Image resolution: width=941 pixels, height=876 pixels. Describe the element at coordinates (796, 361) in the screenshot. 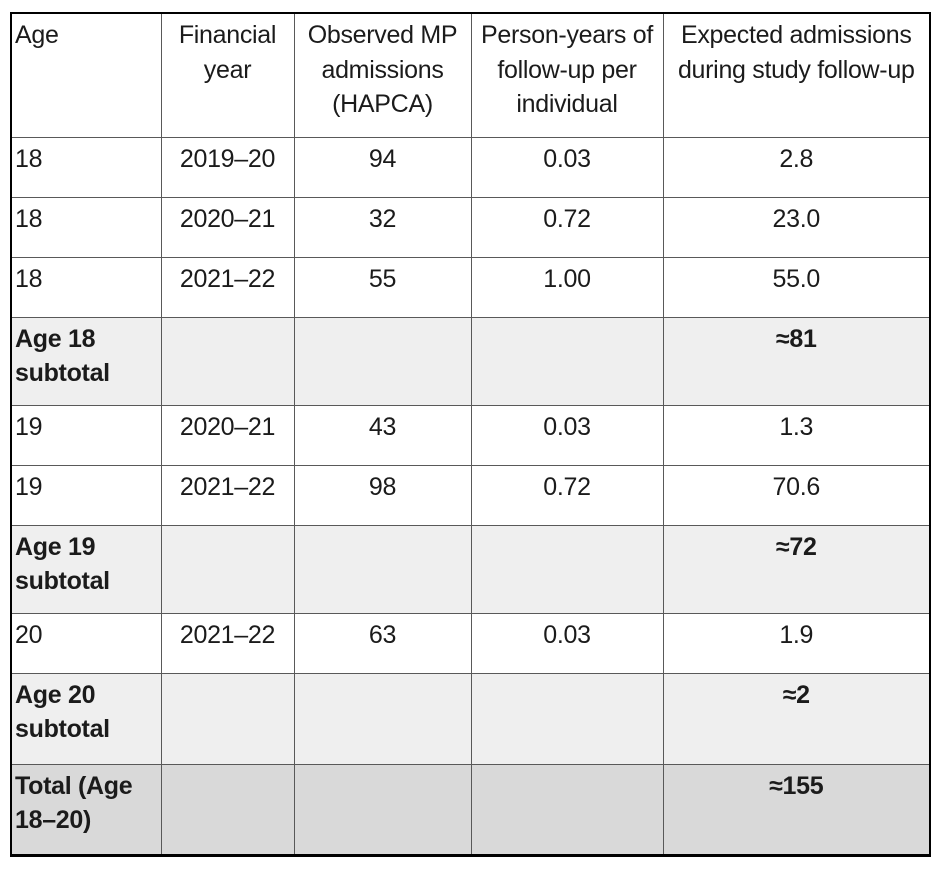

I see `subtotal-value-cell: ≈81` at that location.